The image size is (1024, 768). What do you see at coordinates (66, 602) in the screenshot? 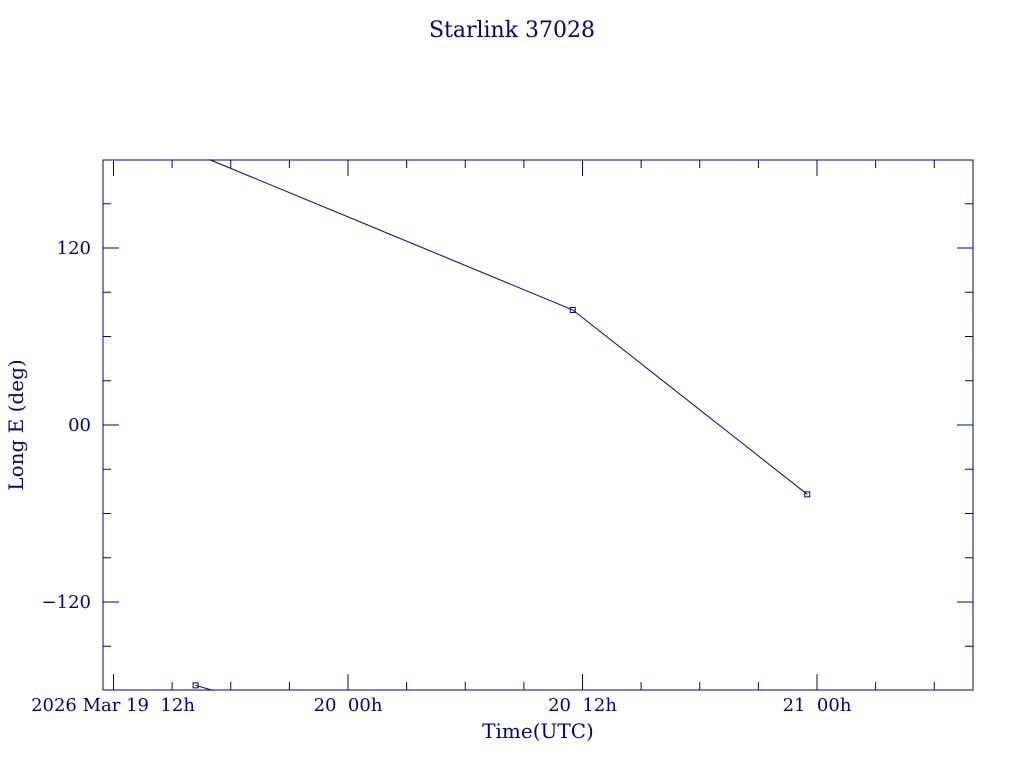
I see `y-tick-label: −120` at bounding box center [66, 602].